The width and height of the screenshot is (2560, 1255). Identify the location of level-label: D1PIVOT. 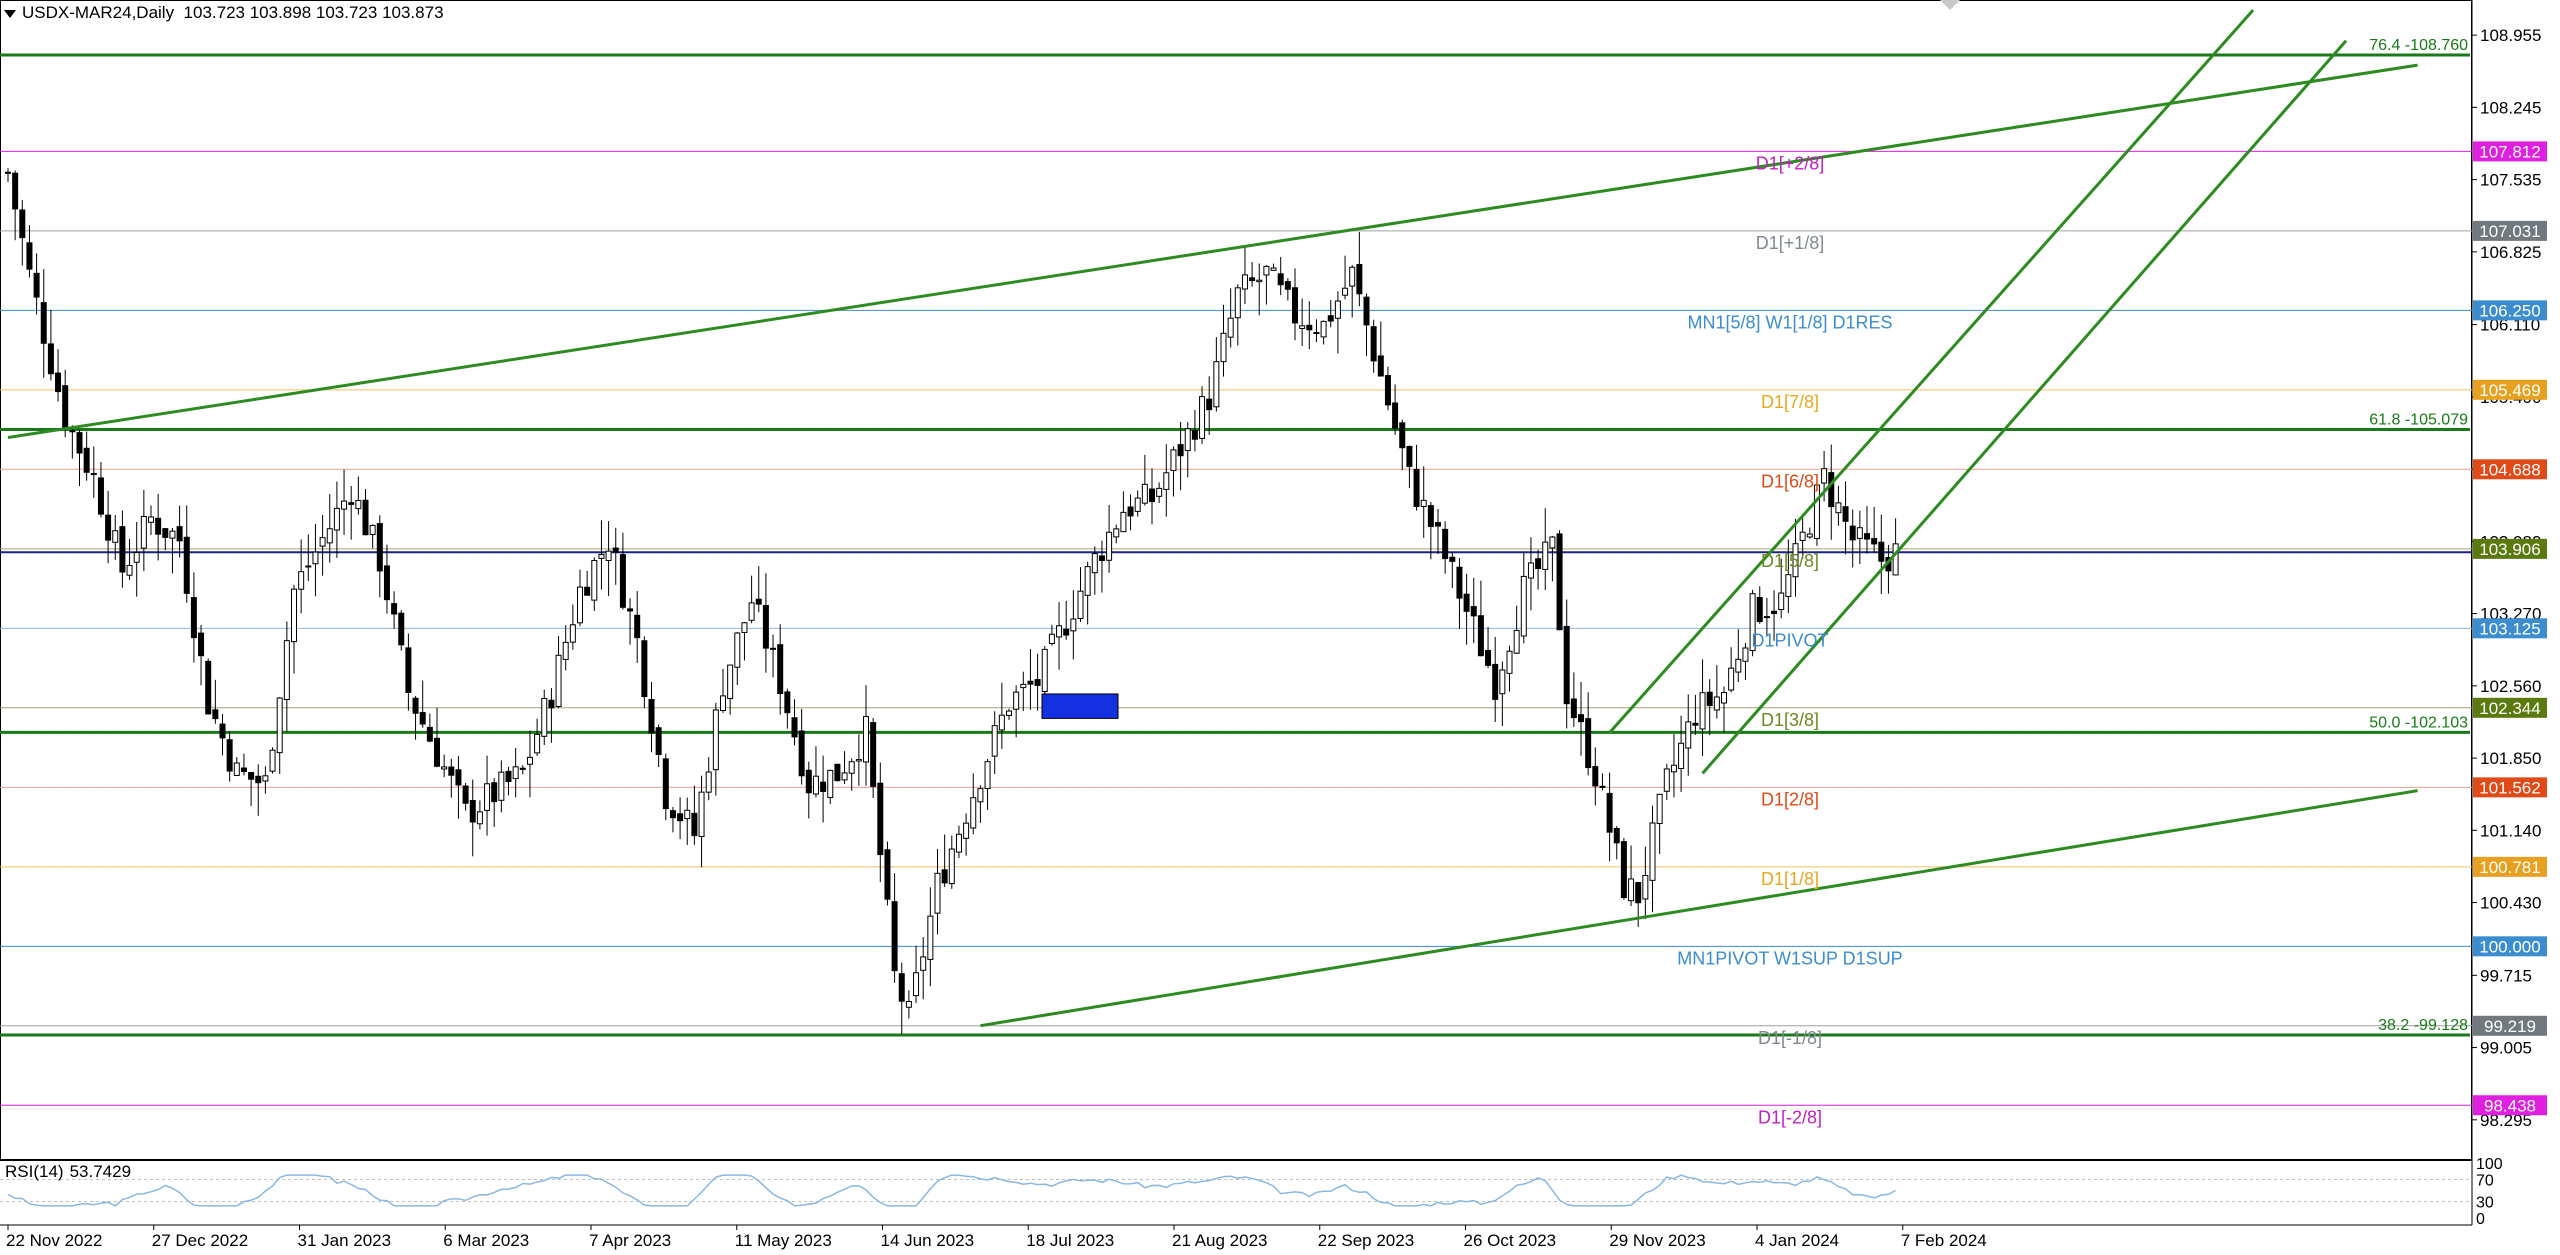
(1789, 640).